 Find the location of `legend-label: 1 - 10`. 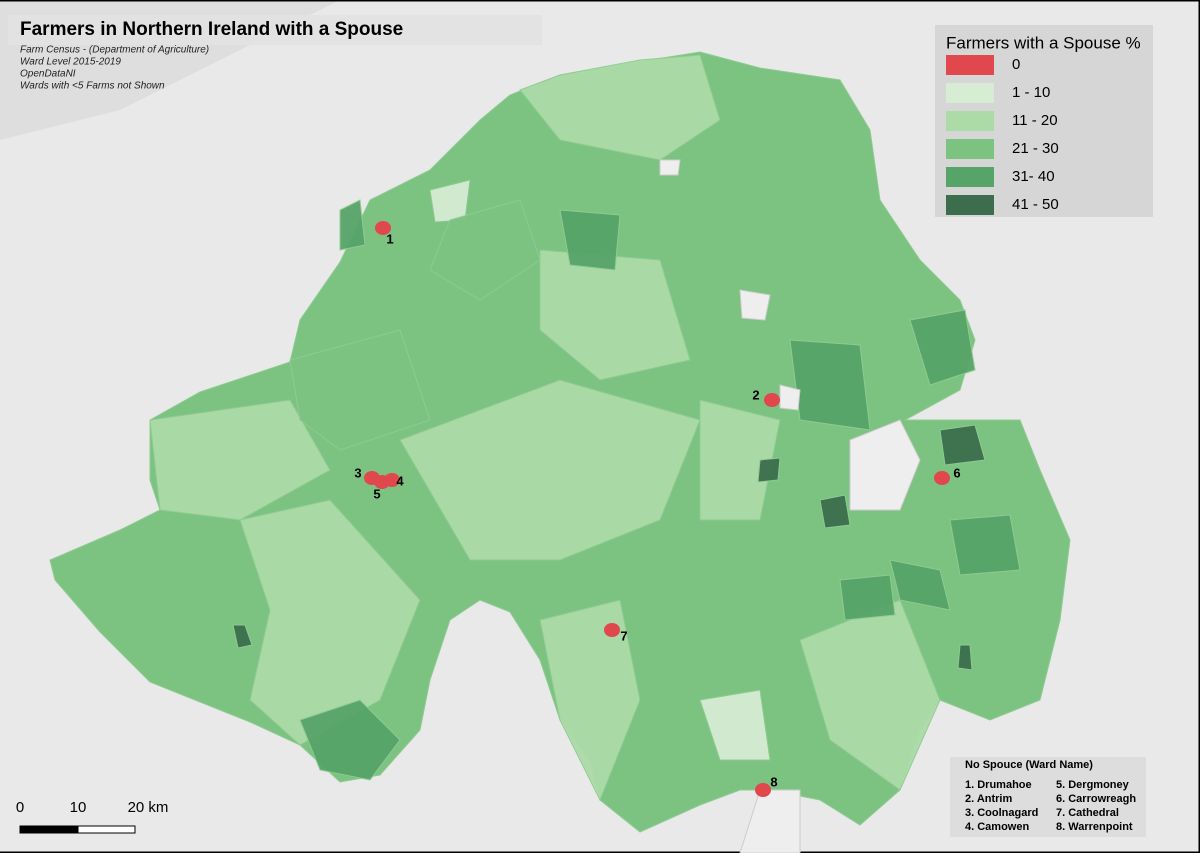

legend-label: 1 - 10 is located at coordinates (1031, 92).